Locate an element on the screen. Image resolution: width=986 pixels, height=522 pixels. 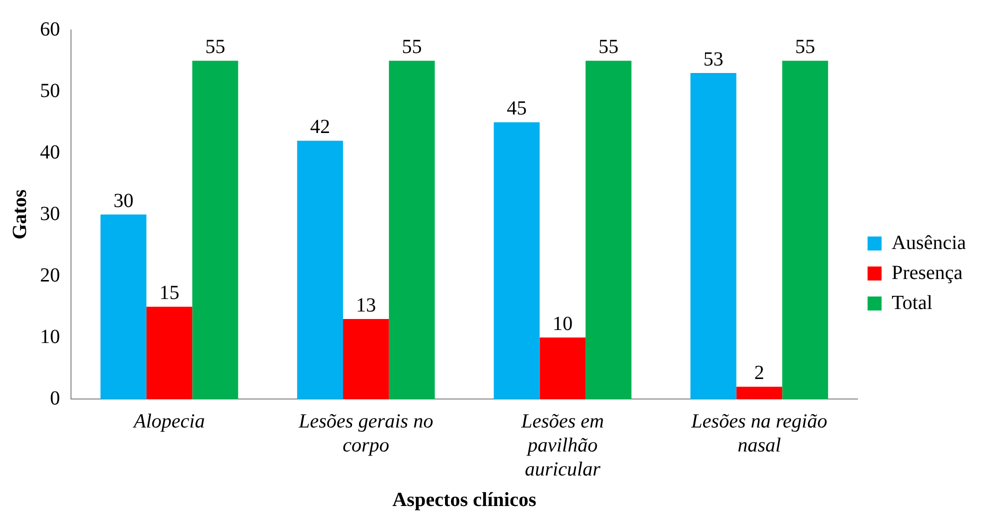
data-label: 45 is located at coordinates (516, 109).